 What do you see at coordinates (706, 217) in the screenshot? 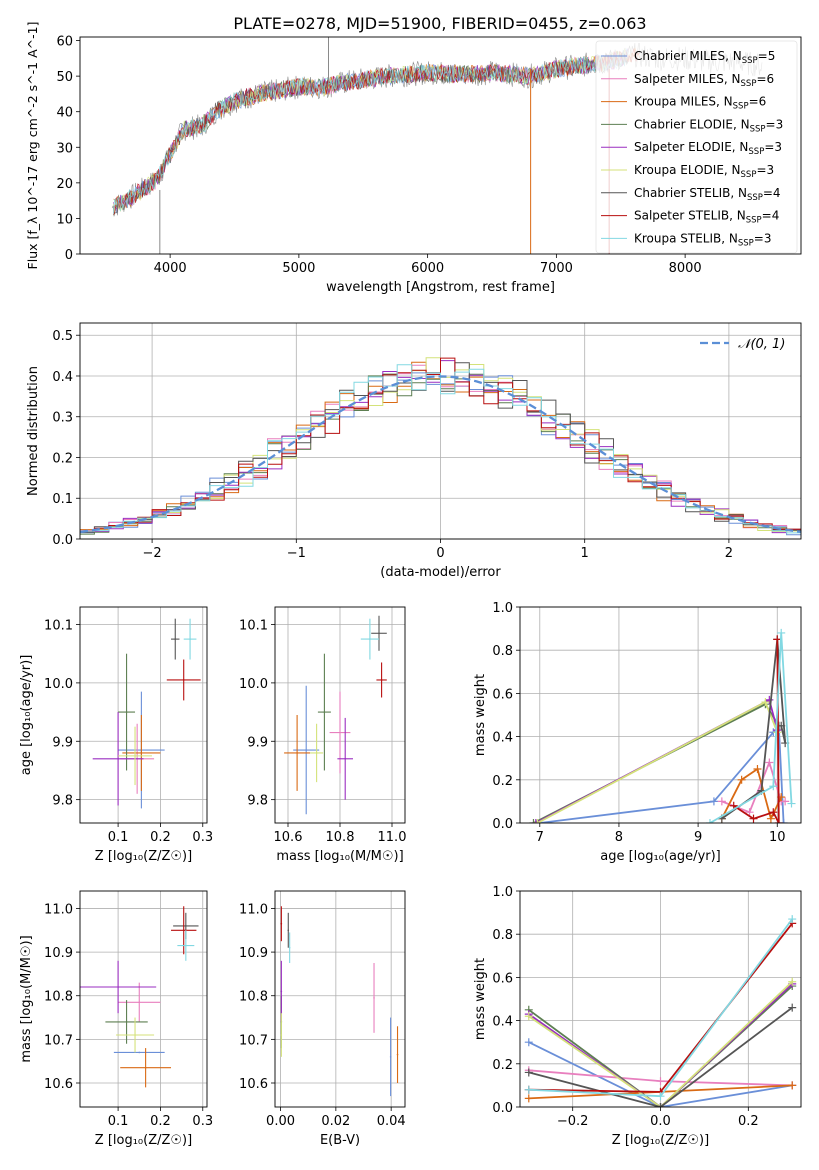
I see `legend-entry: Salpeter STELIB, NSSP=4` at bounding box center [706, 217].